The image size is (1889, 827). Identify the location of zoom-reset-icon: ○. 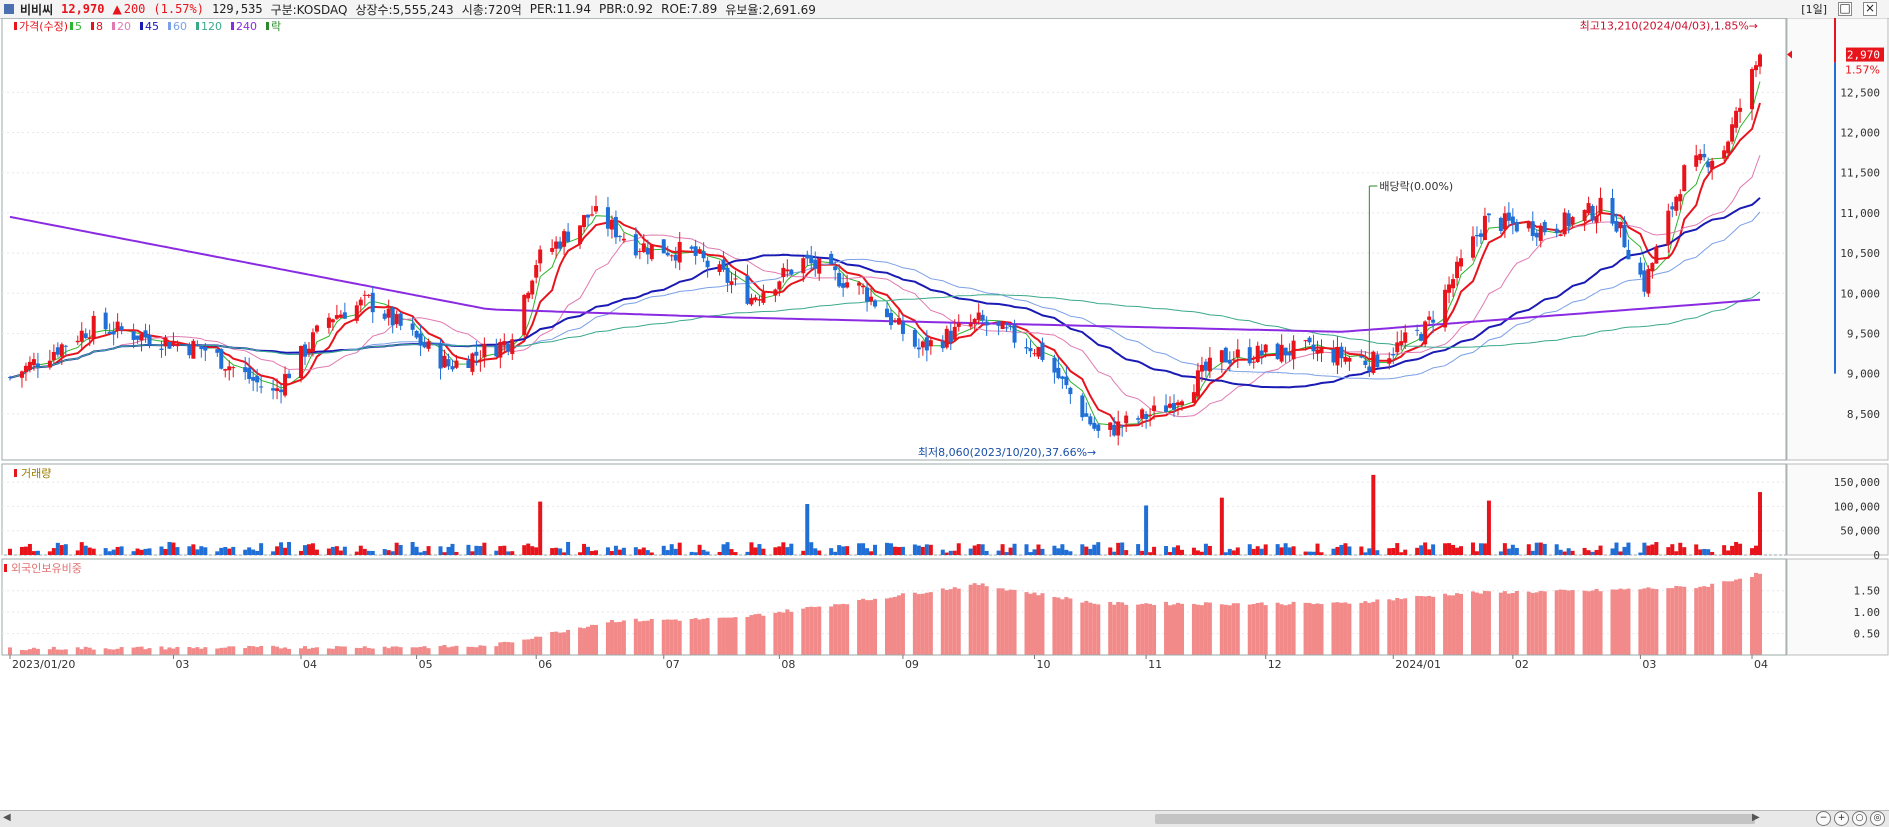
(1859, 818).